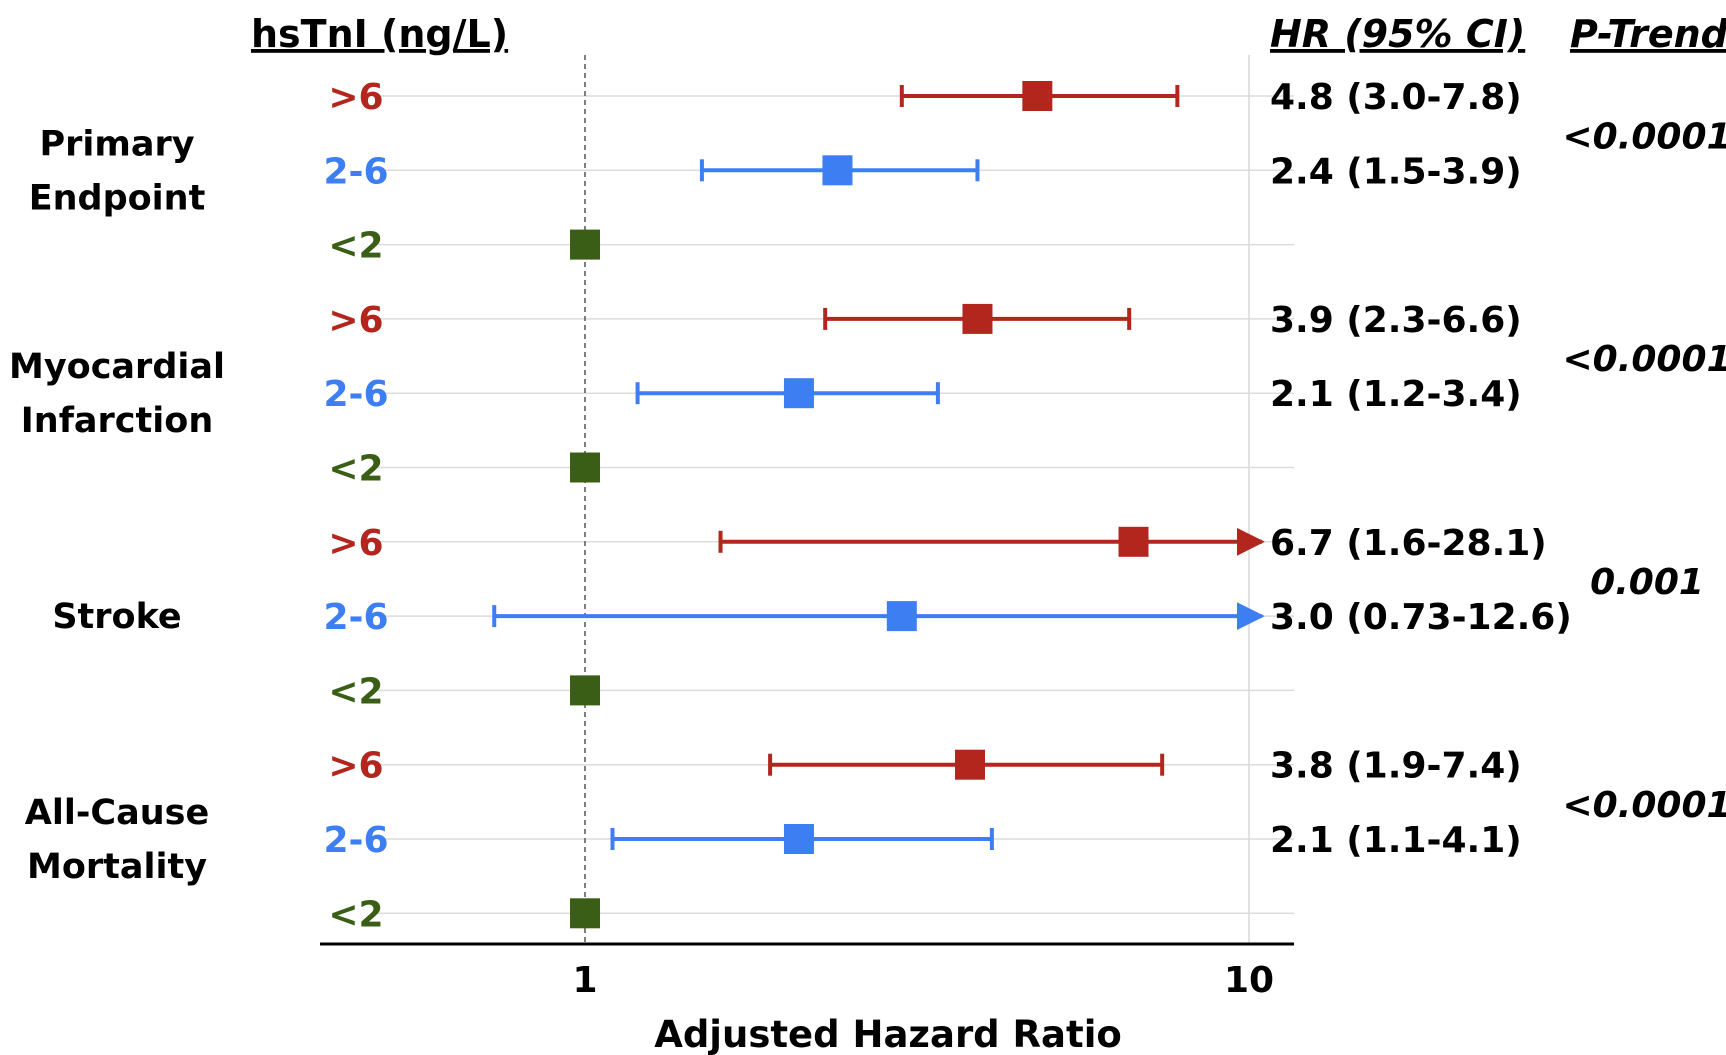 This screenshot has height=1055, width=1726. Describe the element at coordinates (355, 506) in the screenshot. I see `level-labels: >6 2-6 <2 >6 2-6 <2 >6 2-6 <2 >6 2-6 <2` at that location.